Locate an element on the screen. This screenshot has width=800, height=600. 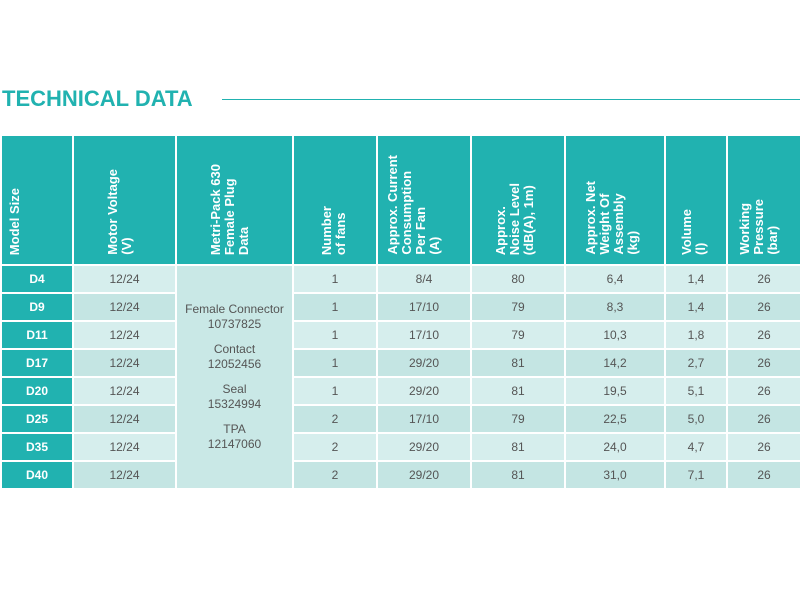
table-row: D9 12/24 1 17/10 79 8,3 1,4 26 is located at coordinates (400, 307).